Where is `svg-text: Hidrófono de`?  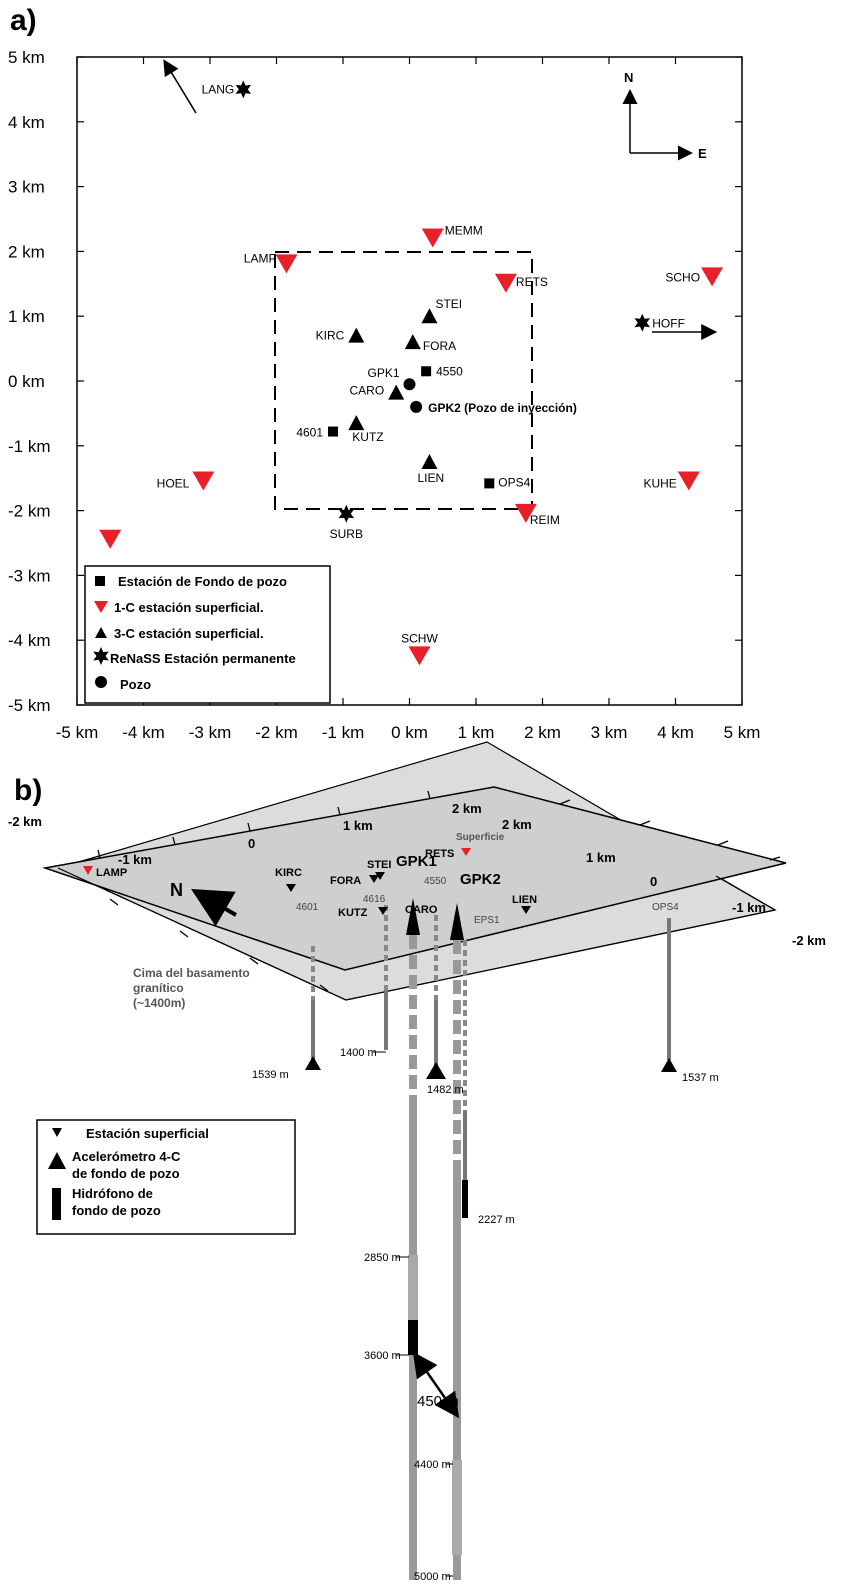 svg-text: Hidrófono de is located at coordinates (112, 1193).